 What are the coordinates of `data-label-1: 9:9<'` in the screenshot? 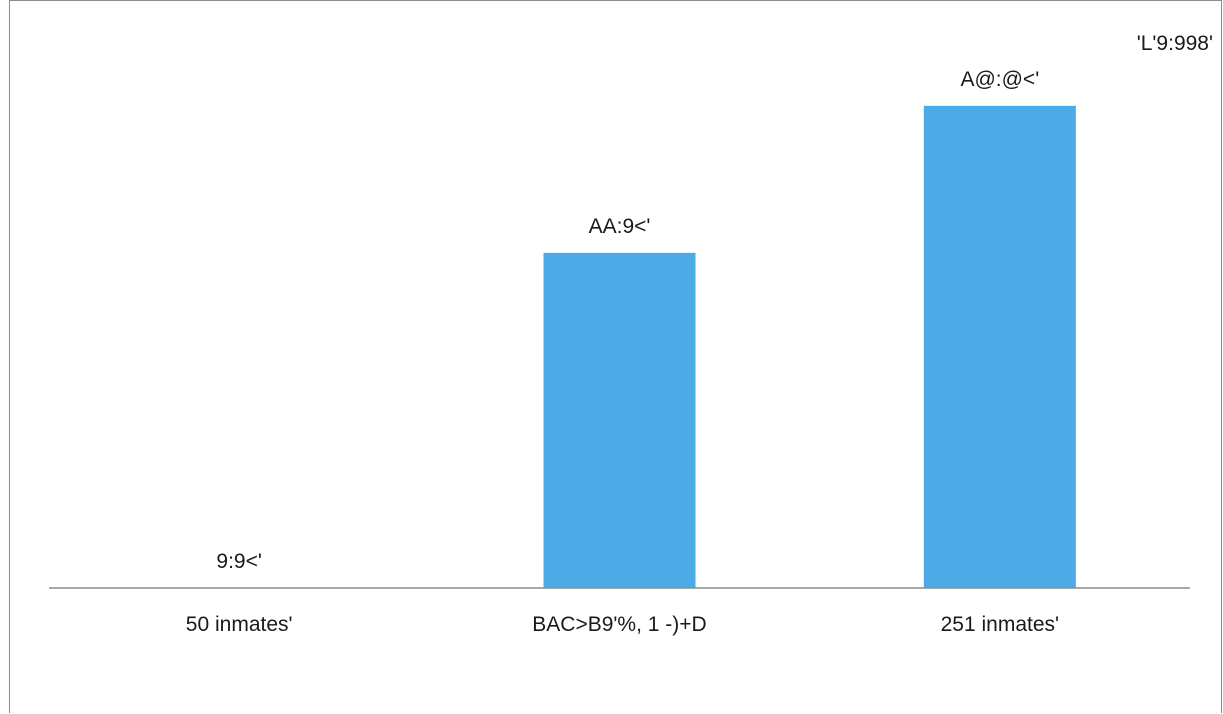 It's located at (238, 561).